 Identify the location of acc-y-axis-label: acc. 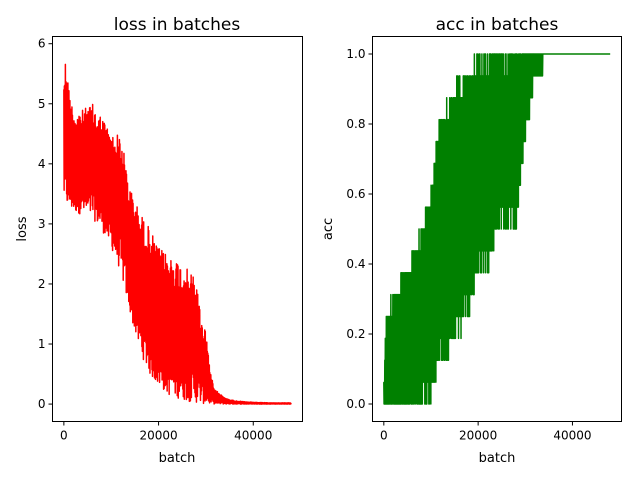
(328, 229).